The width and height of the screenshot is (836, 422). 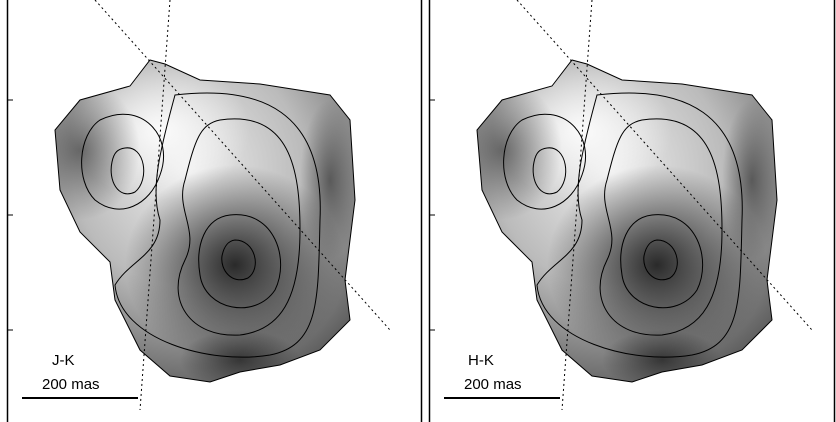 What do you see at coordinates (63, 360) in the screenshot?
I see `panel-label: J-K` at bounding box center [63, 360].